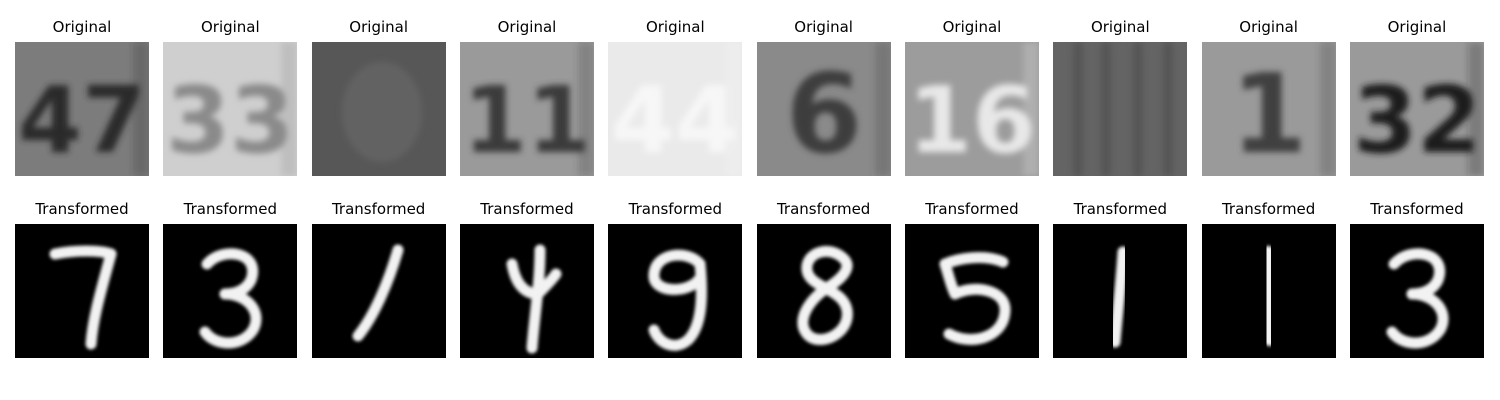 Image resolution: width=1500 pixels, height=400 pixels. Describe the element at coordinates (82, 120) in the screenshot. I see `svg-text: 47` at that location.